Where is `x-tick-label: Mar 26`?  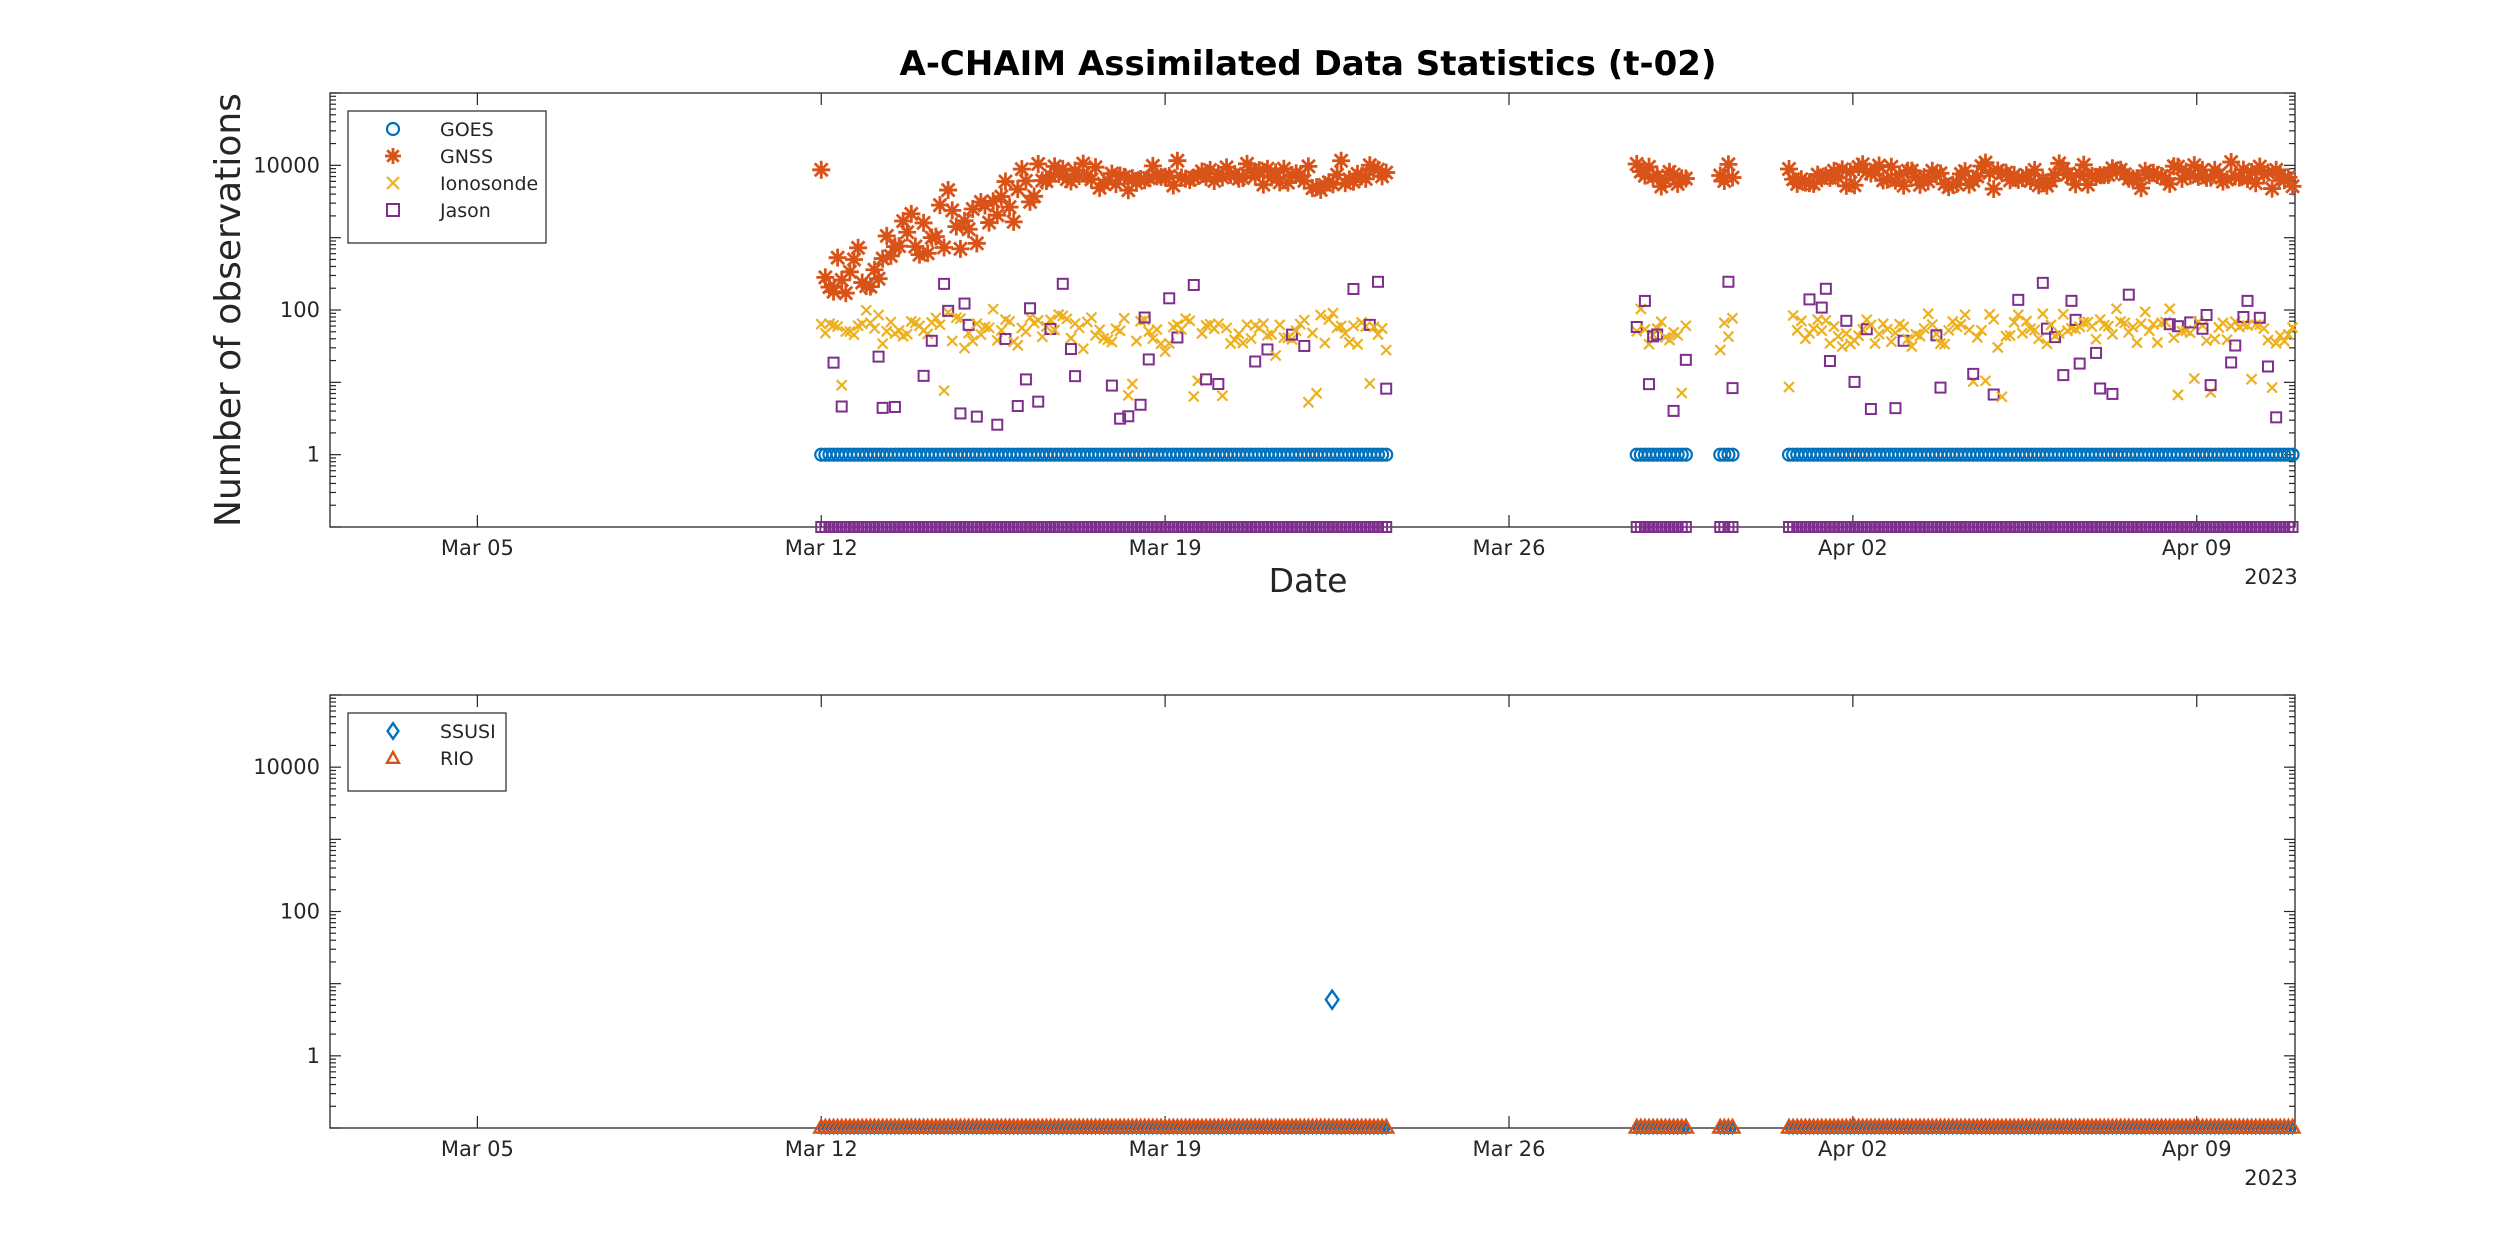
x-tick-label: Mar 26 is located at coordinates (1508, 548).